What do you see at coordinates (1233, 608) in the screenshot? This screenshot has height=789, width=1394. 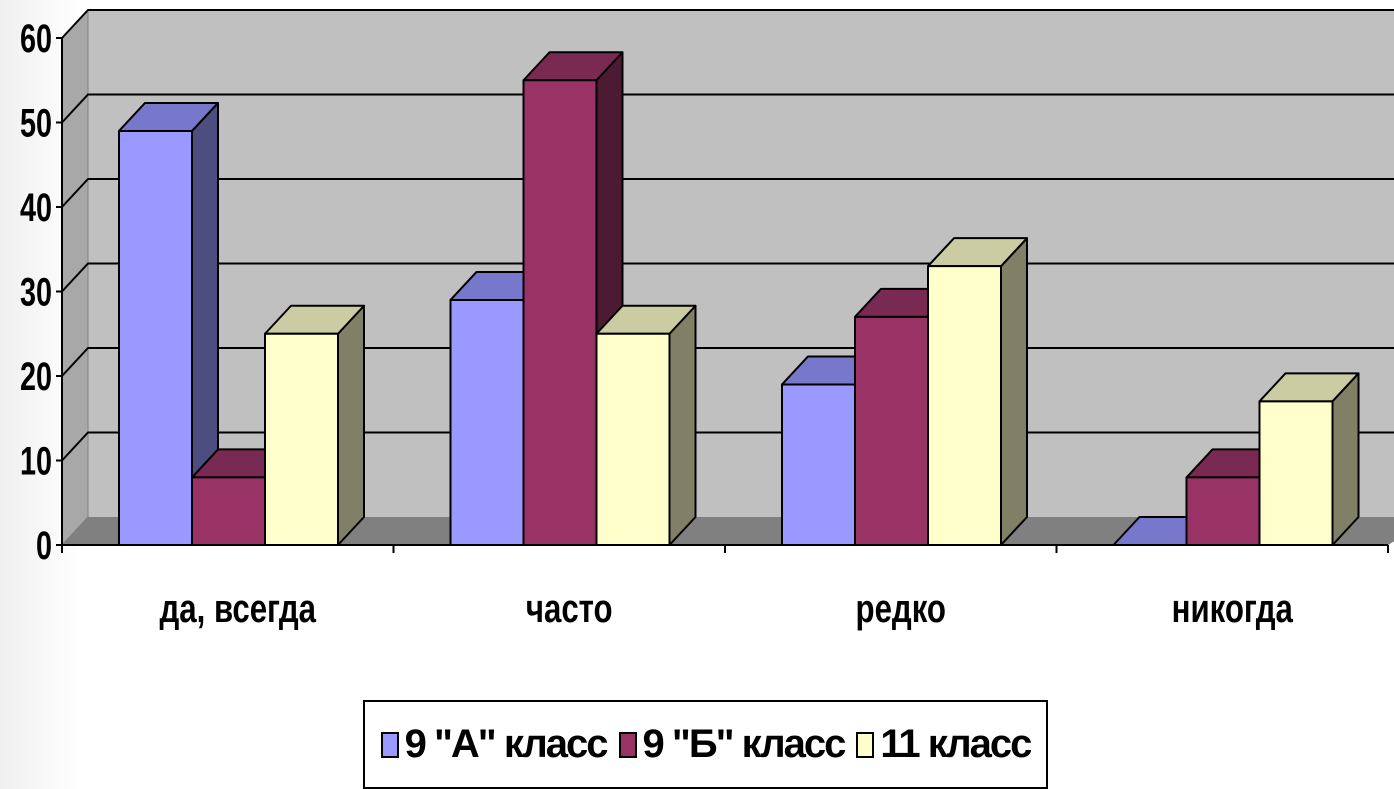 I see `x-category-label: никогда` at bounding box center [1233, 608].